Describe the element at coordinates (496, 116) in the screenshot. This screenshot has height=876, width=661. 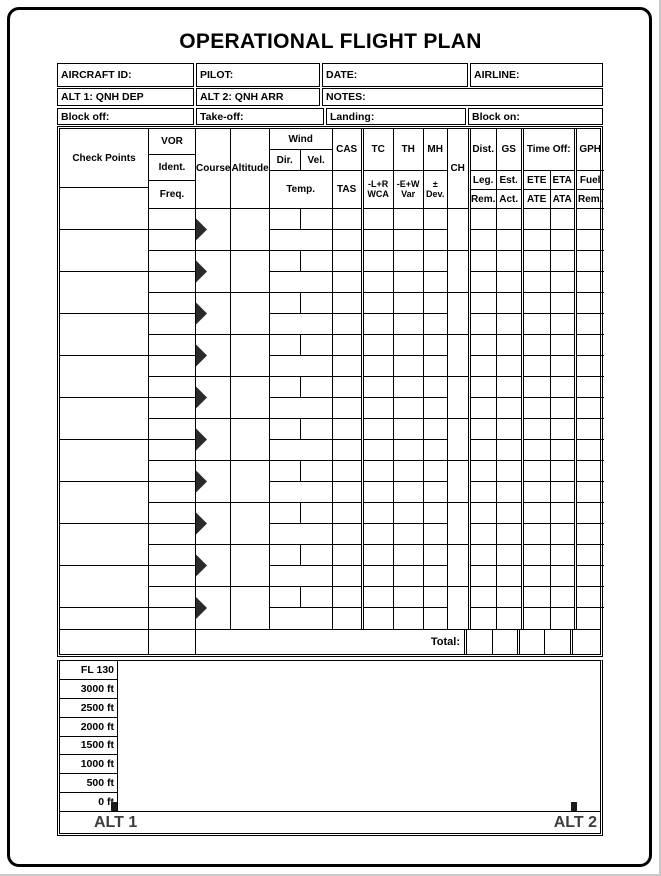
I see `block-on-label: Block on:` at that location.